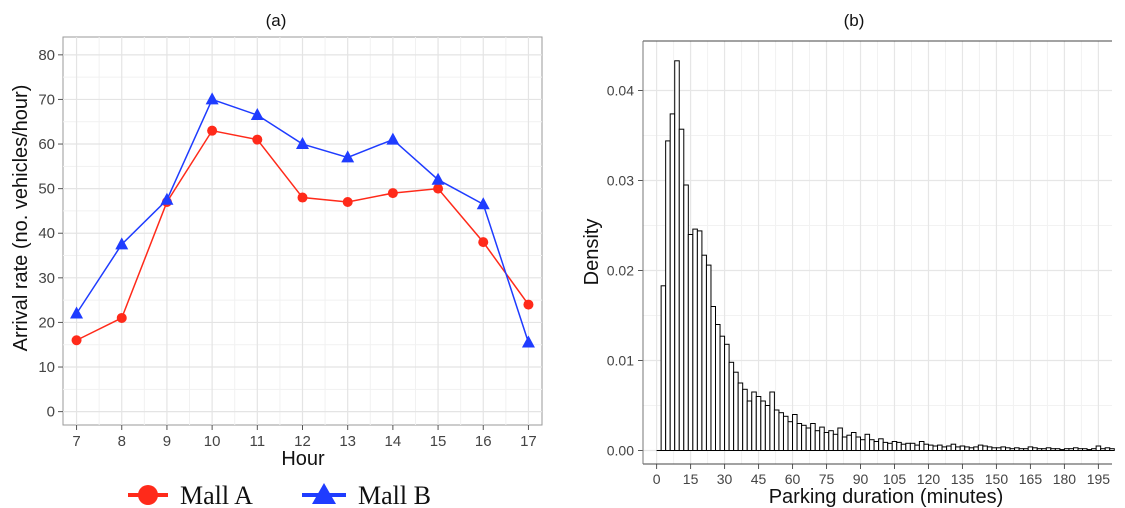 Image resolution: width=1125 pixels, height=508 pixels. What do you see at coordinates (592, 252) in the screenshot?
I see `panel-b-y-axis-title: Density` at bounding box center [592, 252].